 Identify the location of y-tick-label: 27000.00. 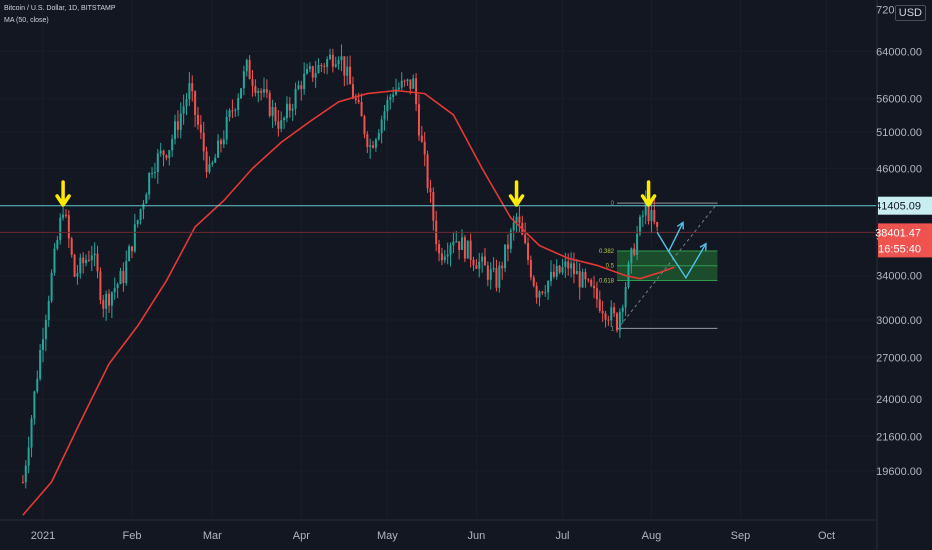
(899, 358).